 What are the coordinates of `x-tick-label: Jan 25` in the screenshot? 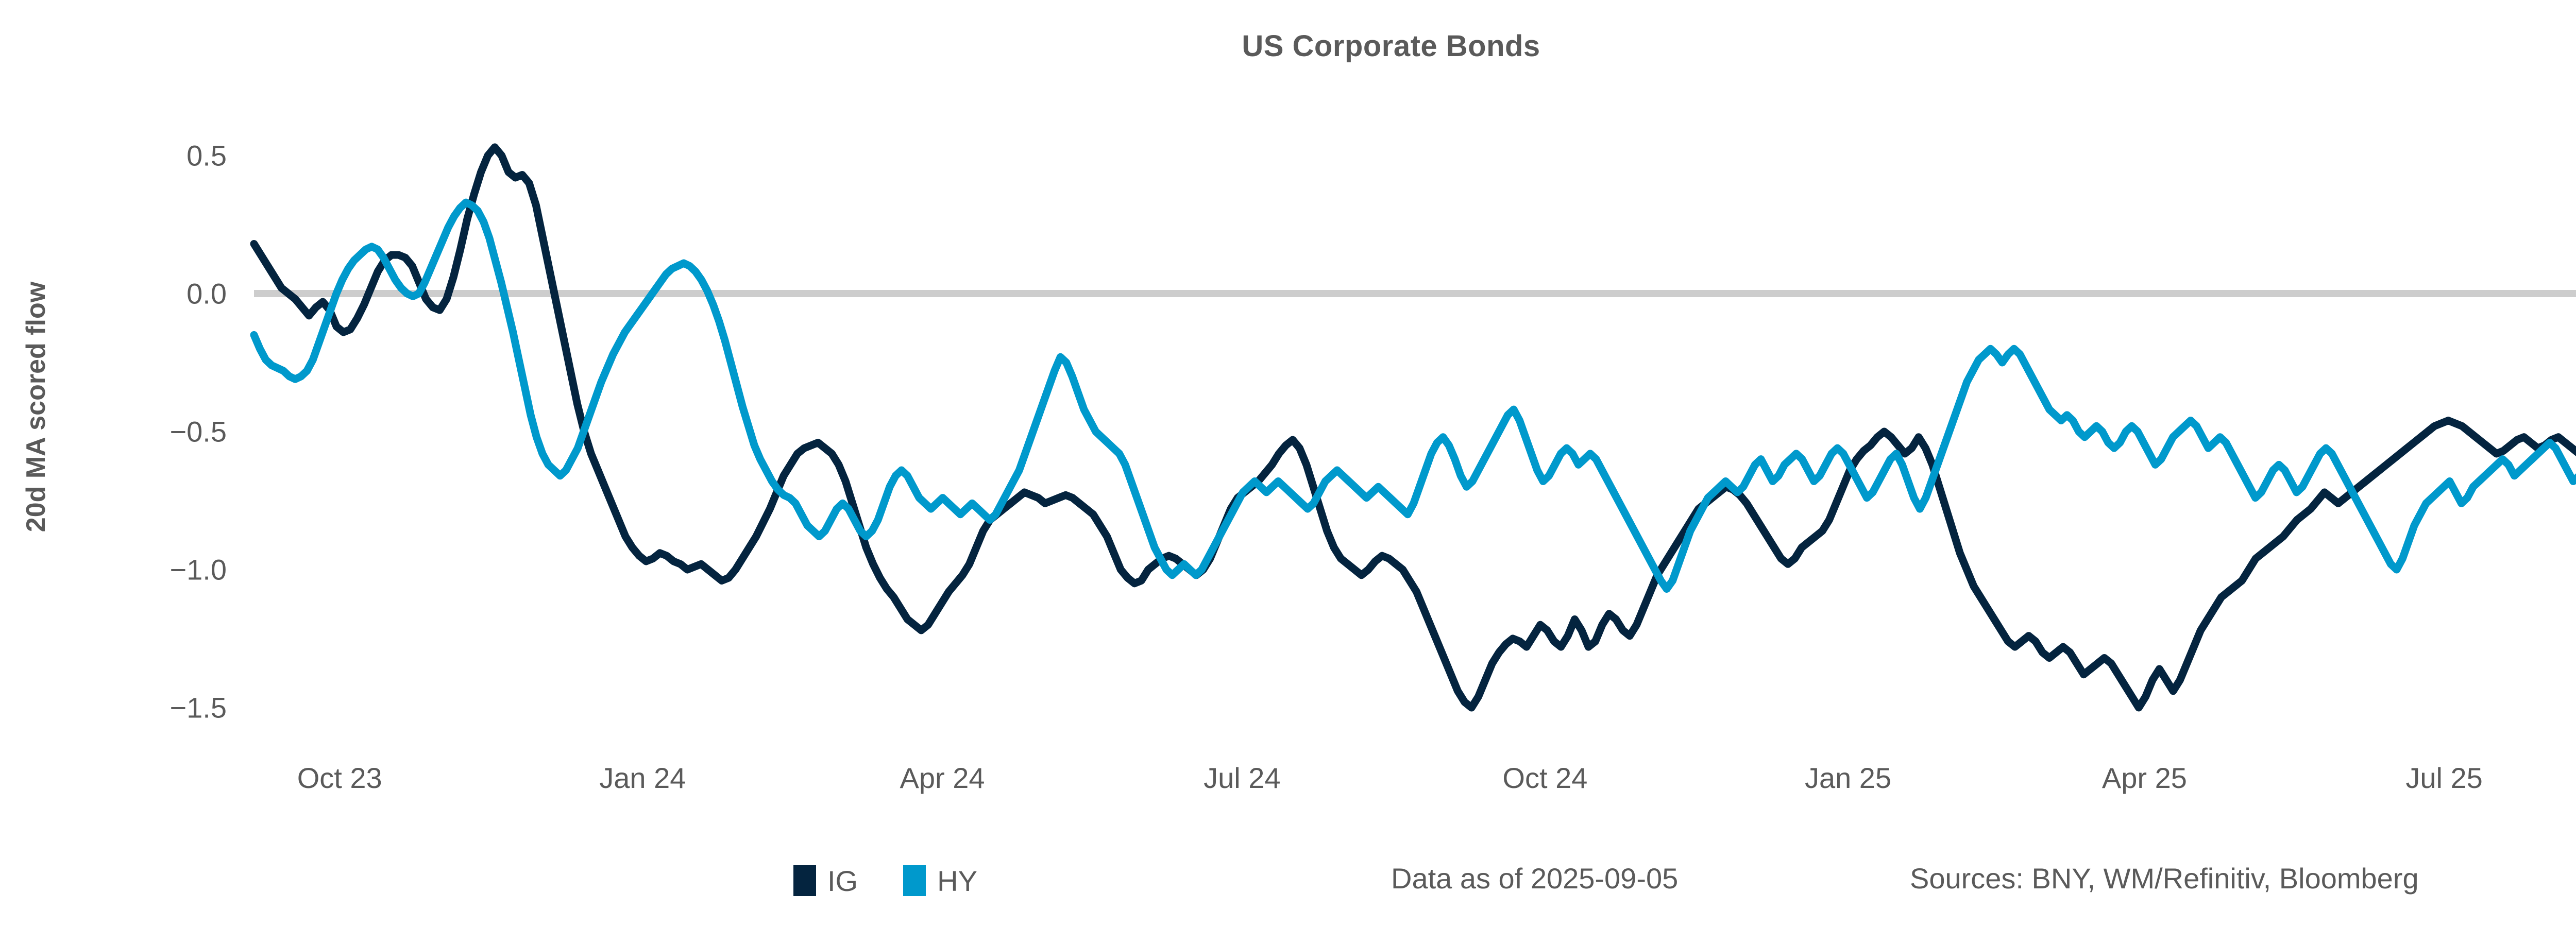 It's located at (1848, 778).